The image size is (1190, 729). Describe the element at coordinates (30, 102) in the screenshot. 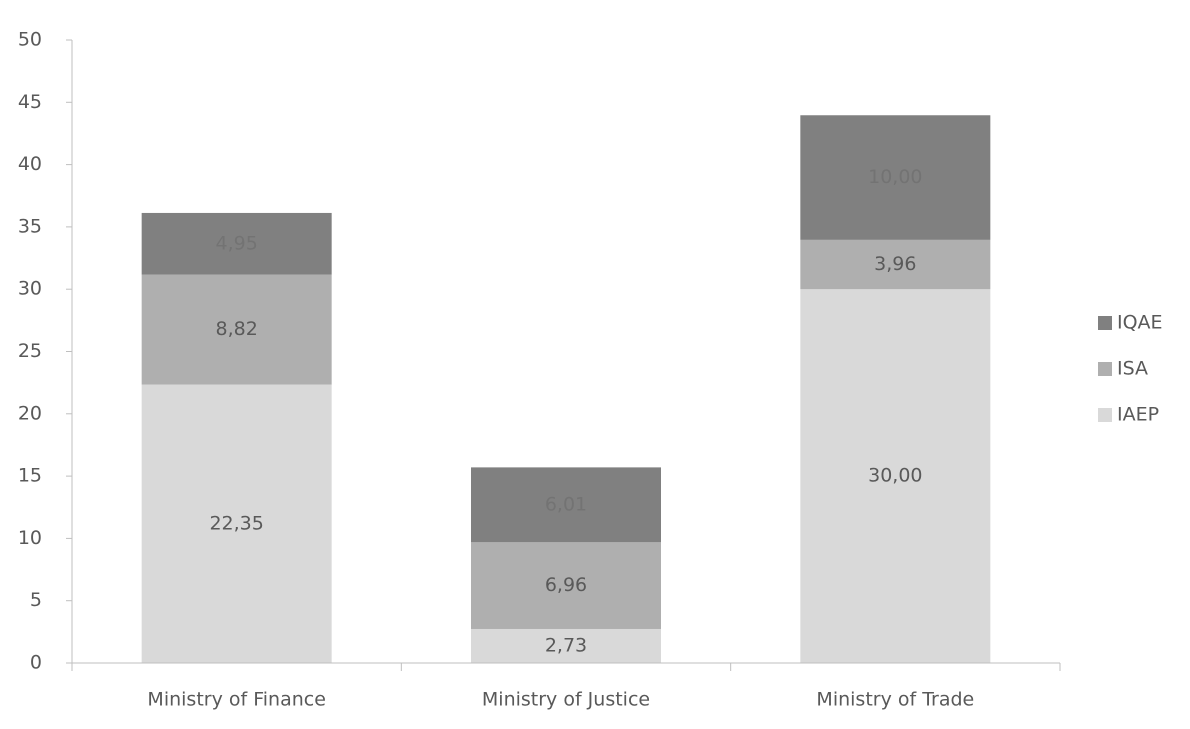

I see `y-tick-label: 45` at that location.